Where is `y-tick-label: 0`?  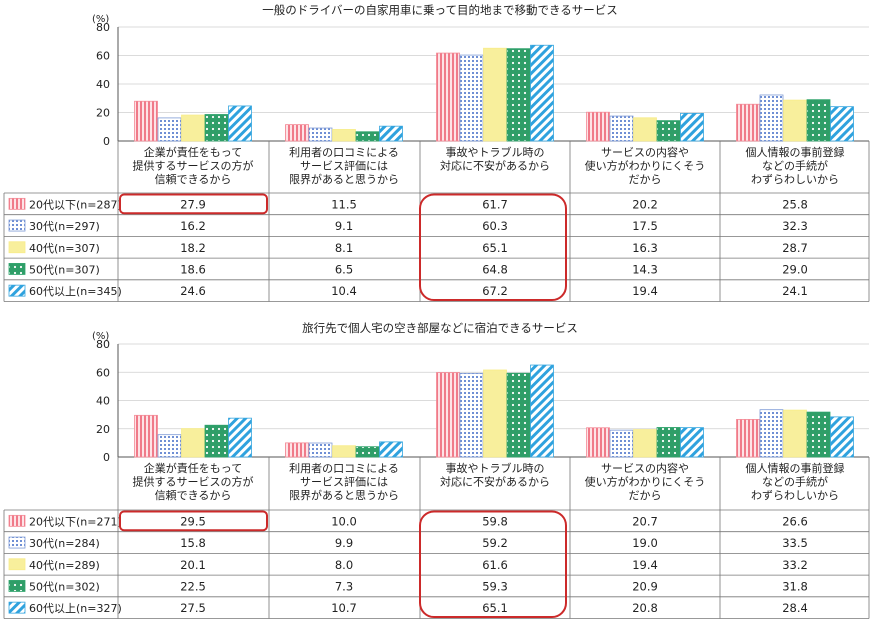
y-tick-label: 0 is located at coordinates (106, 457).